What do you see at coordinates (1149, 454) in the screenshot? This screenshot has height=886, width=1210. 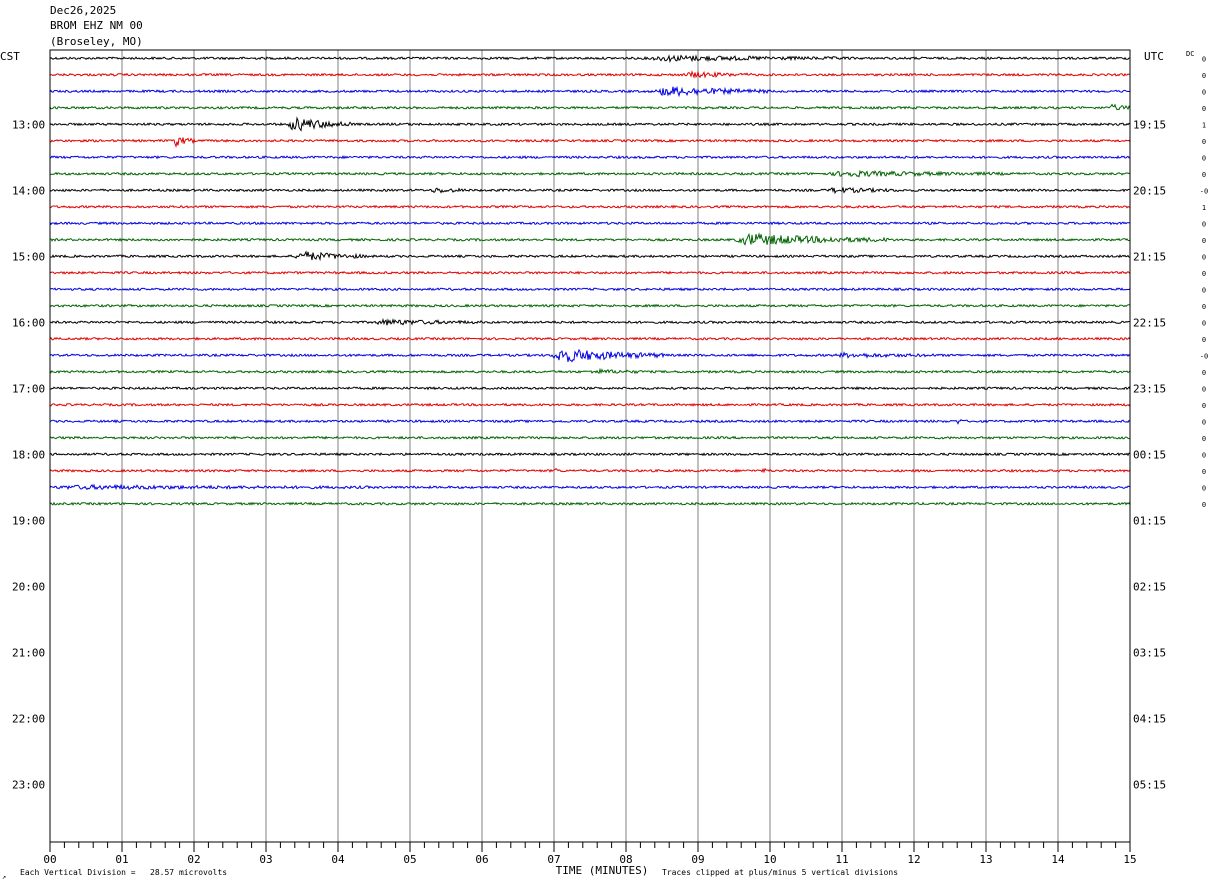 I see `right-hour-label: 00:15` at bounding box center [1149, 454].